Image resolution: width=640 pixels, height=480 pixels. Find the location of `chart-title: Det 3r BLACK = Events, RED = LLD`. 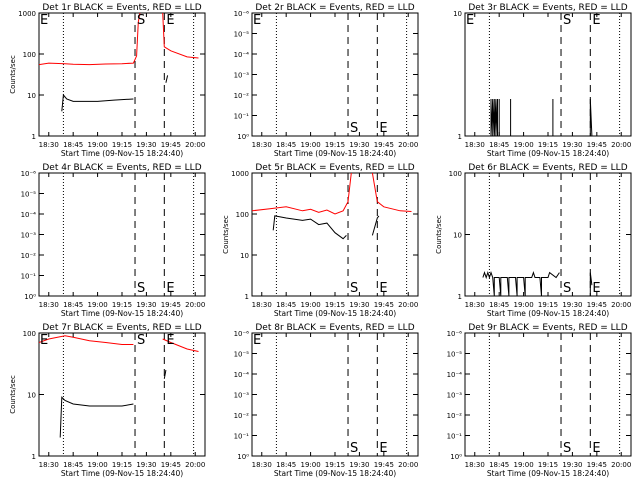

chart-title: Det 3r BLACK = Events, RED = LLD is located at coordinates (547, 8).